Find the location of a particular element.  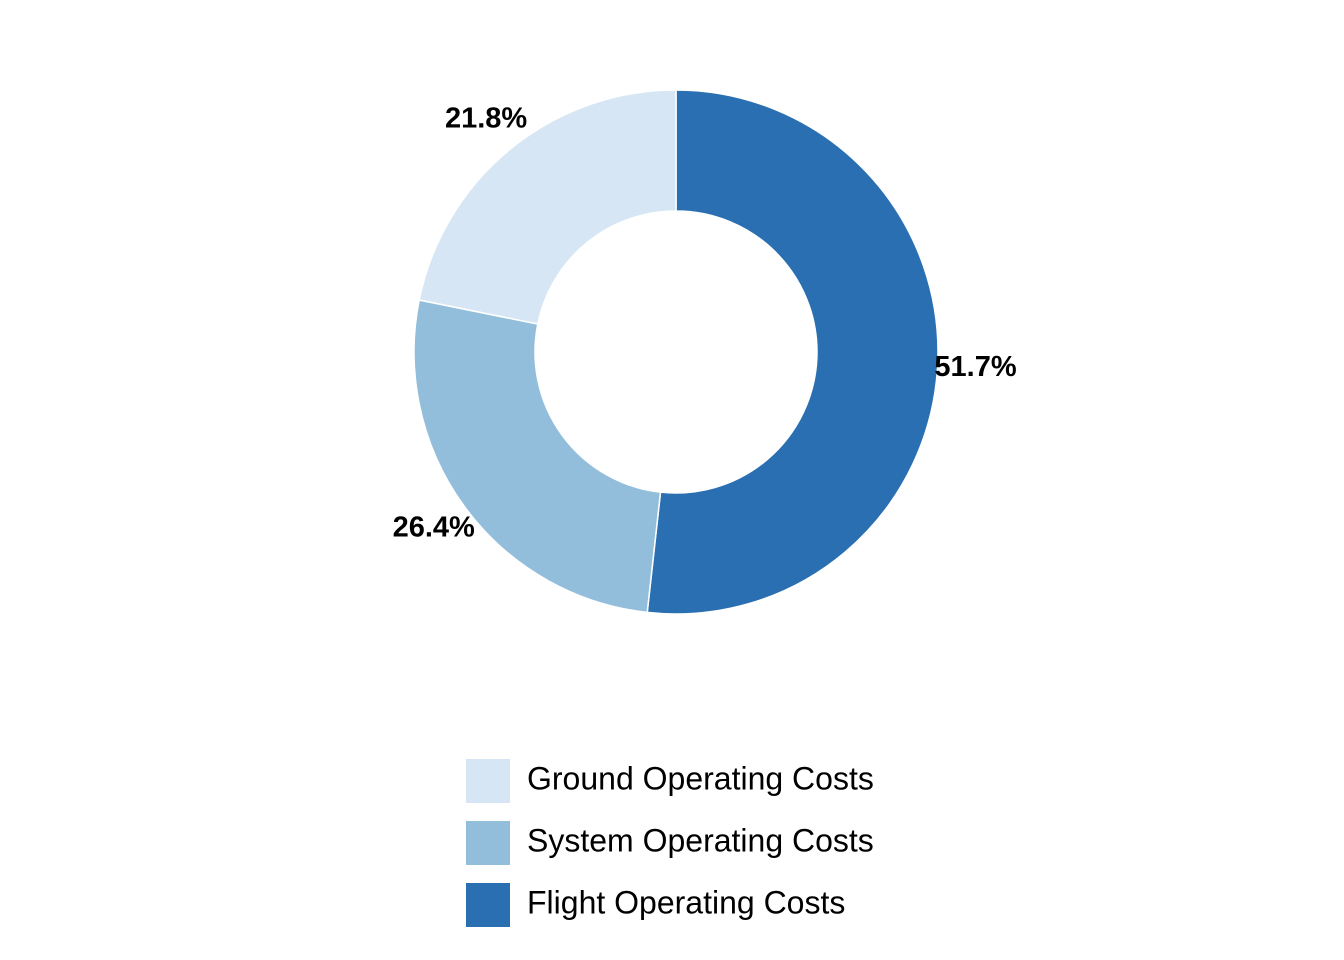

legend-swatch-ground-operating-costs is located at coordinates (488, 781).